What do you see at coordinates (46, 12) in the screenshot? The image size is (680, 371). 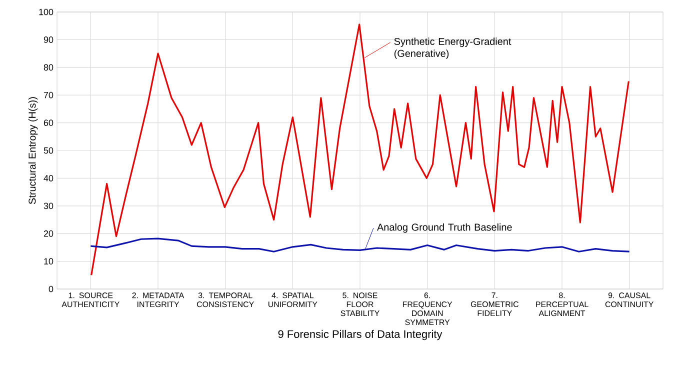 I see `y-tick-label: 100` at bounding box center [46, 12].